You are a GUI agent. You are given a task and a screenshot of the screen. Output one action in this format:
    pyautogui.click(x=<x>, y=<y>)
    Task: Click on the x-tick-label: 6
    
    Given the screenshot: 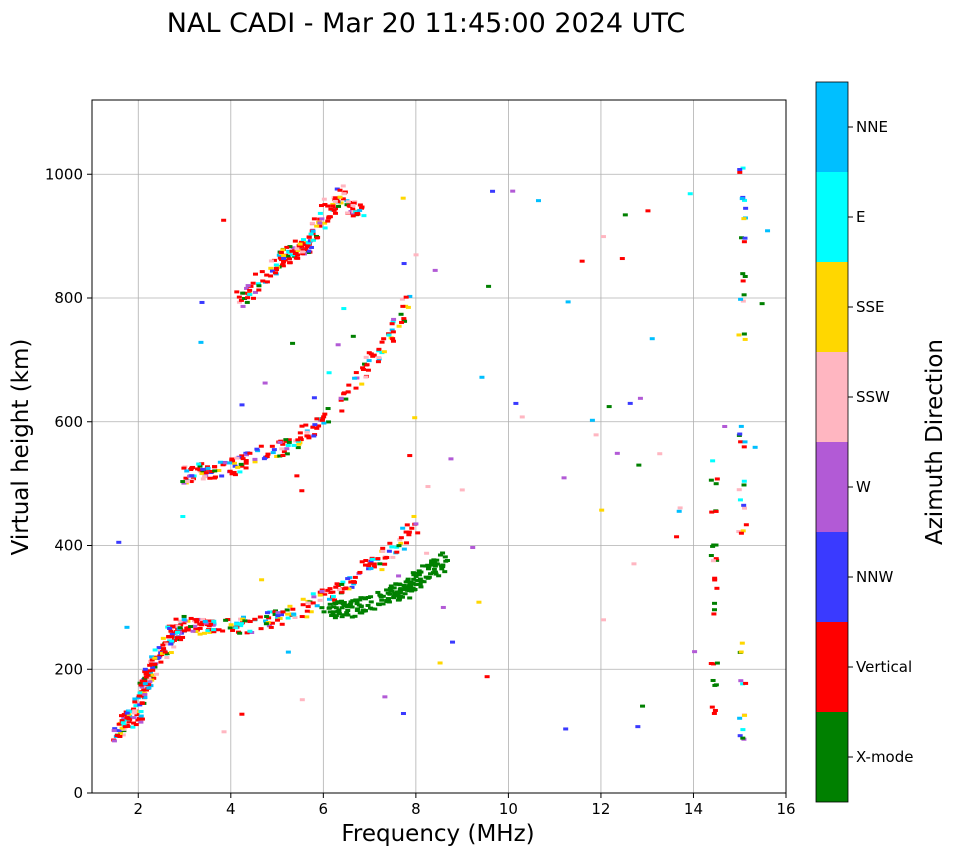 What is the action you would take?
    pyautogui.click(x=324, y=809)
    